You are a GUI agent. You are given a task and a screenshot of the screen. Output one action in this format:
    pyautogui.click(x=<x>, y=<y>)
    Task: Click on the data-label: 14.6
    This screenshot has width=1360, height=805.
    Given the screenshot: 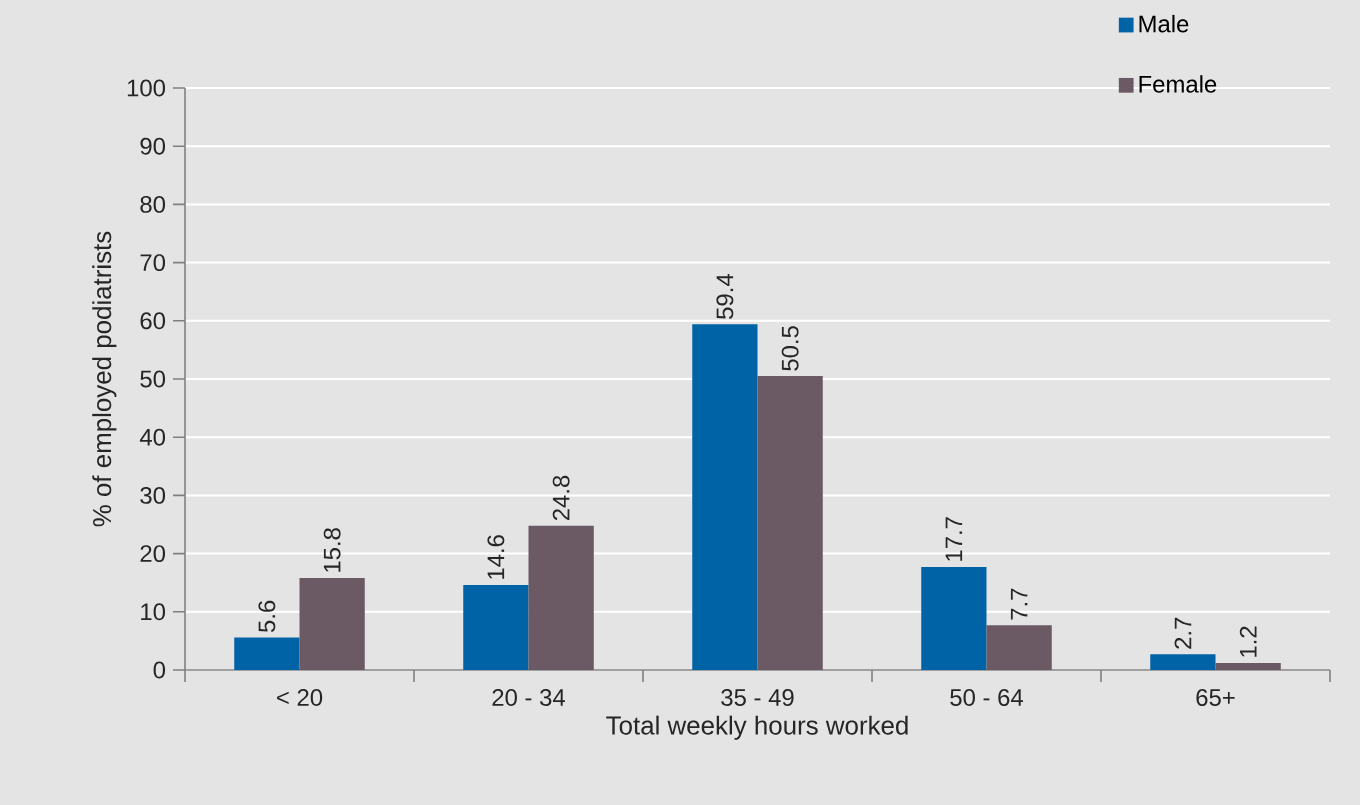 What is the action you would take?
    pyautogui.click(x=496, y=557)
    